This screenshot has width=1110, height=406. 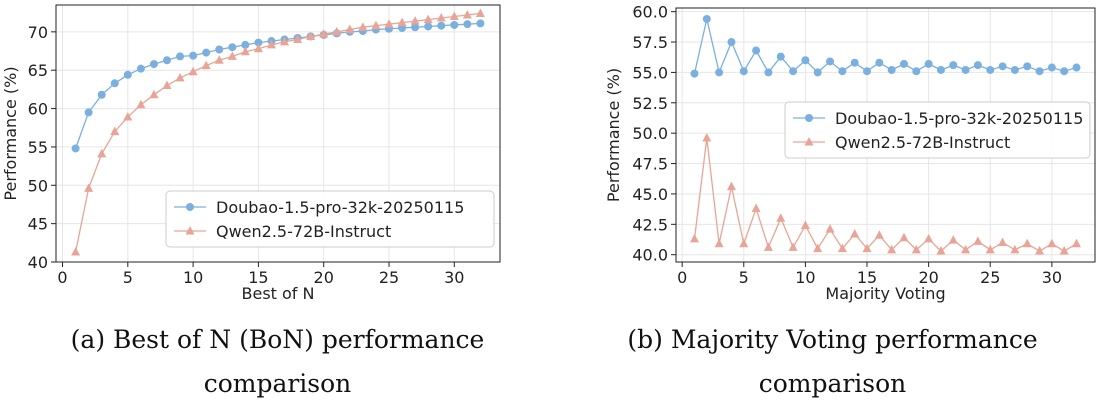 I want to click on legend-label: Doubao-1.5-pro-32k-20250115, so click(x=959, y=118).